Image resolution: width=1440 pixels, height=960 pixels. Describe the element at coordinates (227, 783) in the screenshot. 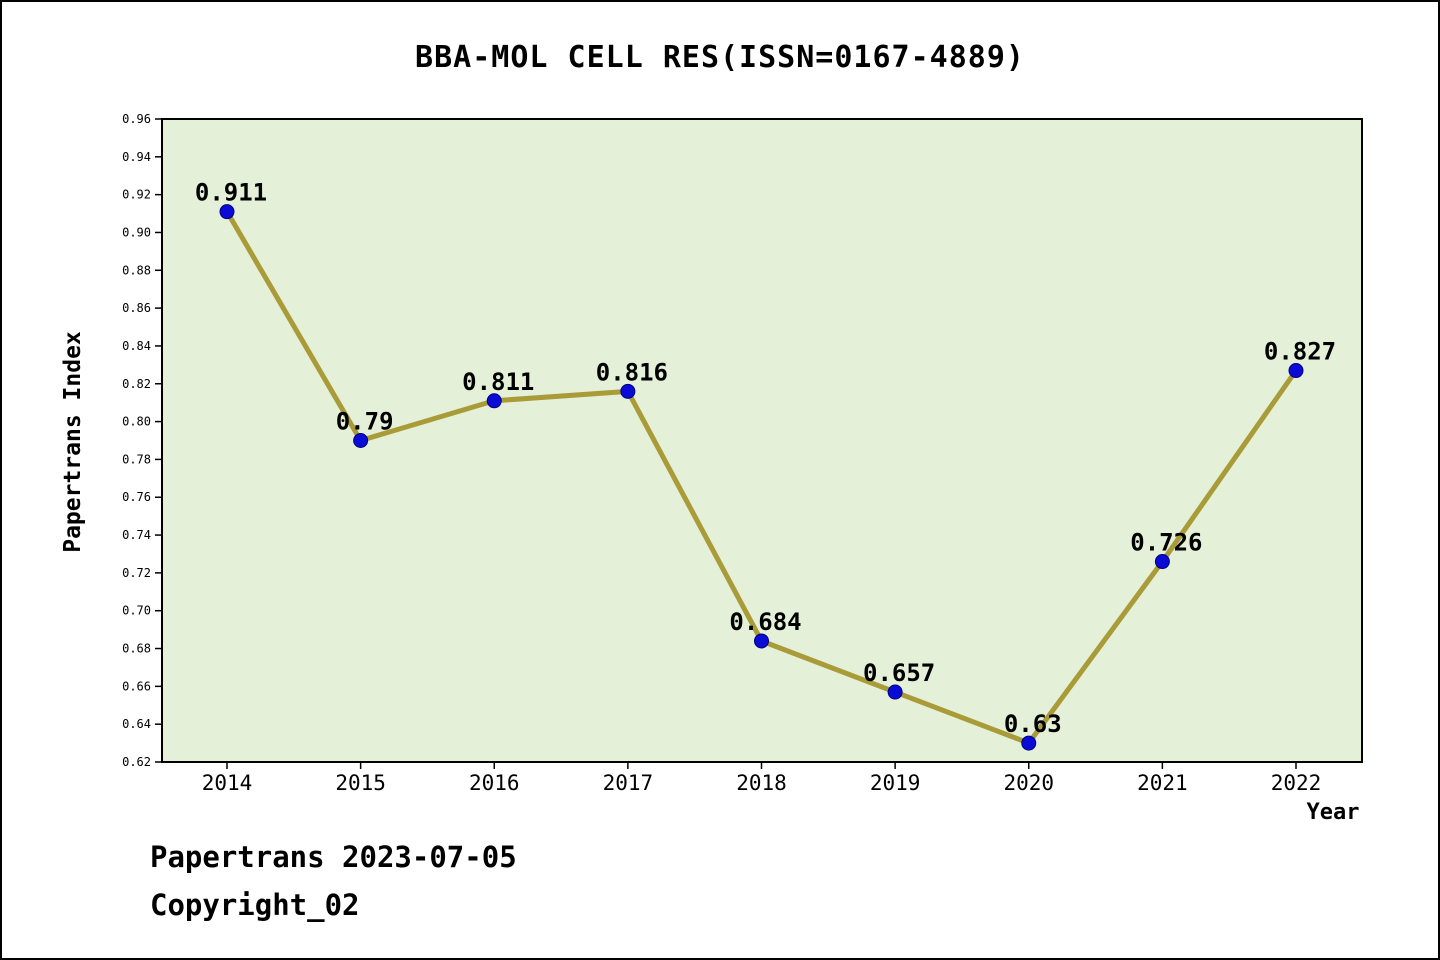

I see `x-tick-label: 2014` at that location.